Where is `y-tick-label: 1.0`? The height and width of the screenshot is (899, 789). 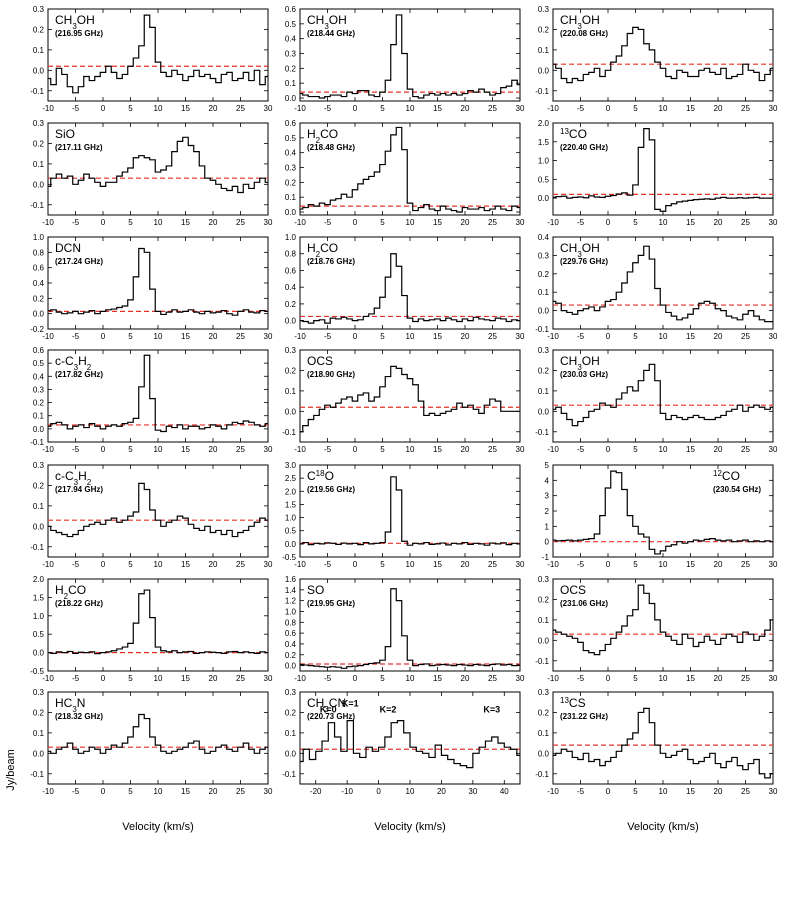
y-tick-label: 1.0 is located at coordinates (544, 161).